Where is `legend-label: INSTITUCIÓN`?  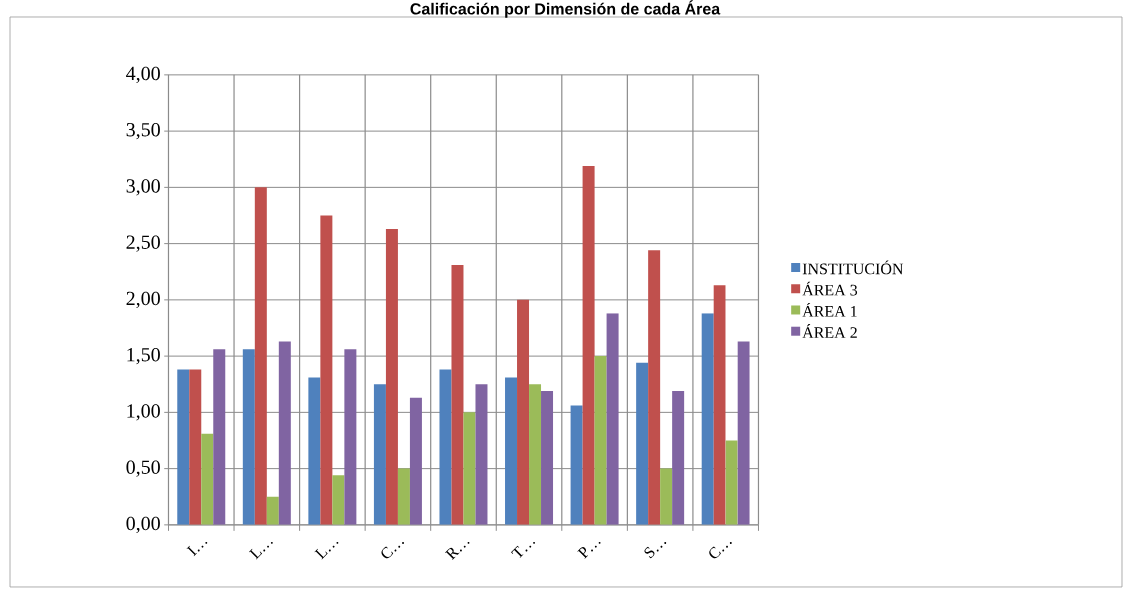 legend-label: INSTITUCIÓN is located at coordinates (853, 267).